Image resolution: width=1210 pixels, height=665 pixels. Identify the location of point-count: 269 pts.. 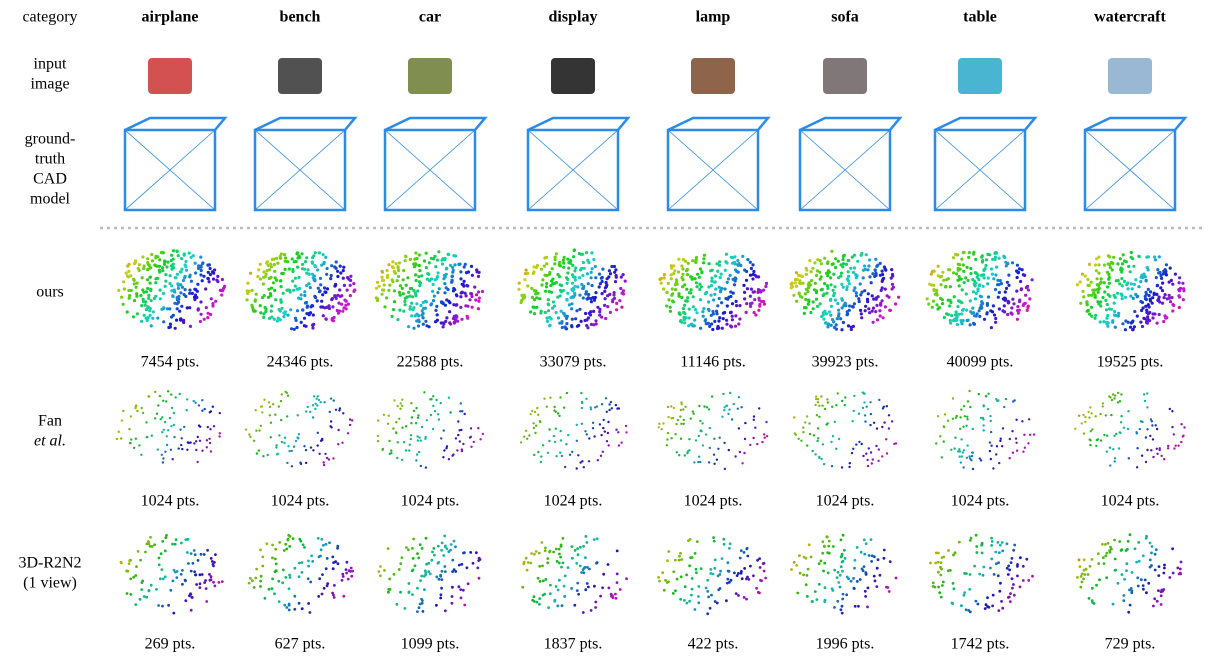
(170, 644).